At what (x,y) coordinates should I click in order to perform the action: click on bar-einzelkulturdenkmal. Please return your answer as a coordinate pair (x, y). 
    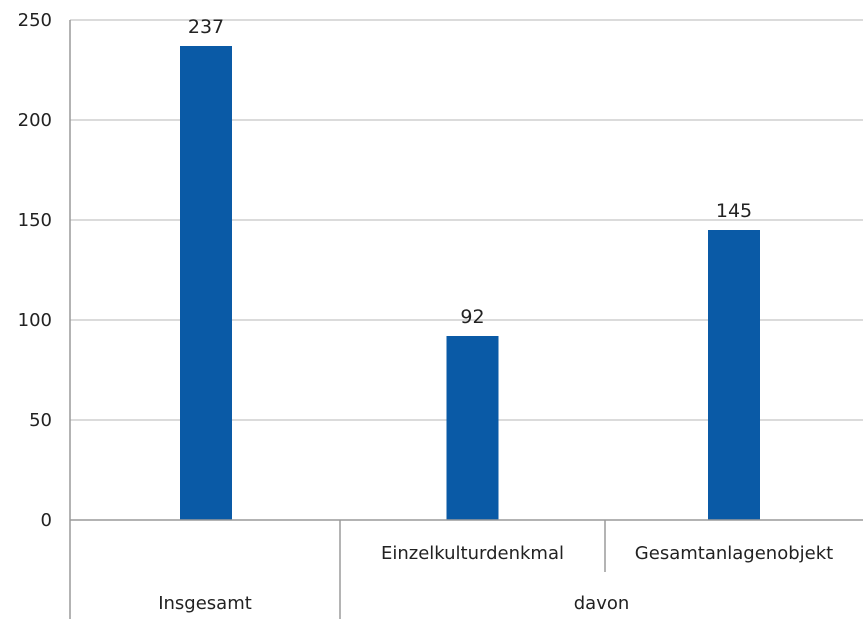
    Looking at the image, I should click on (472, 428).